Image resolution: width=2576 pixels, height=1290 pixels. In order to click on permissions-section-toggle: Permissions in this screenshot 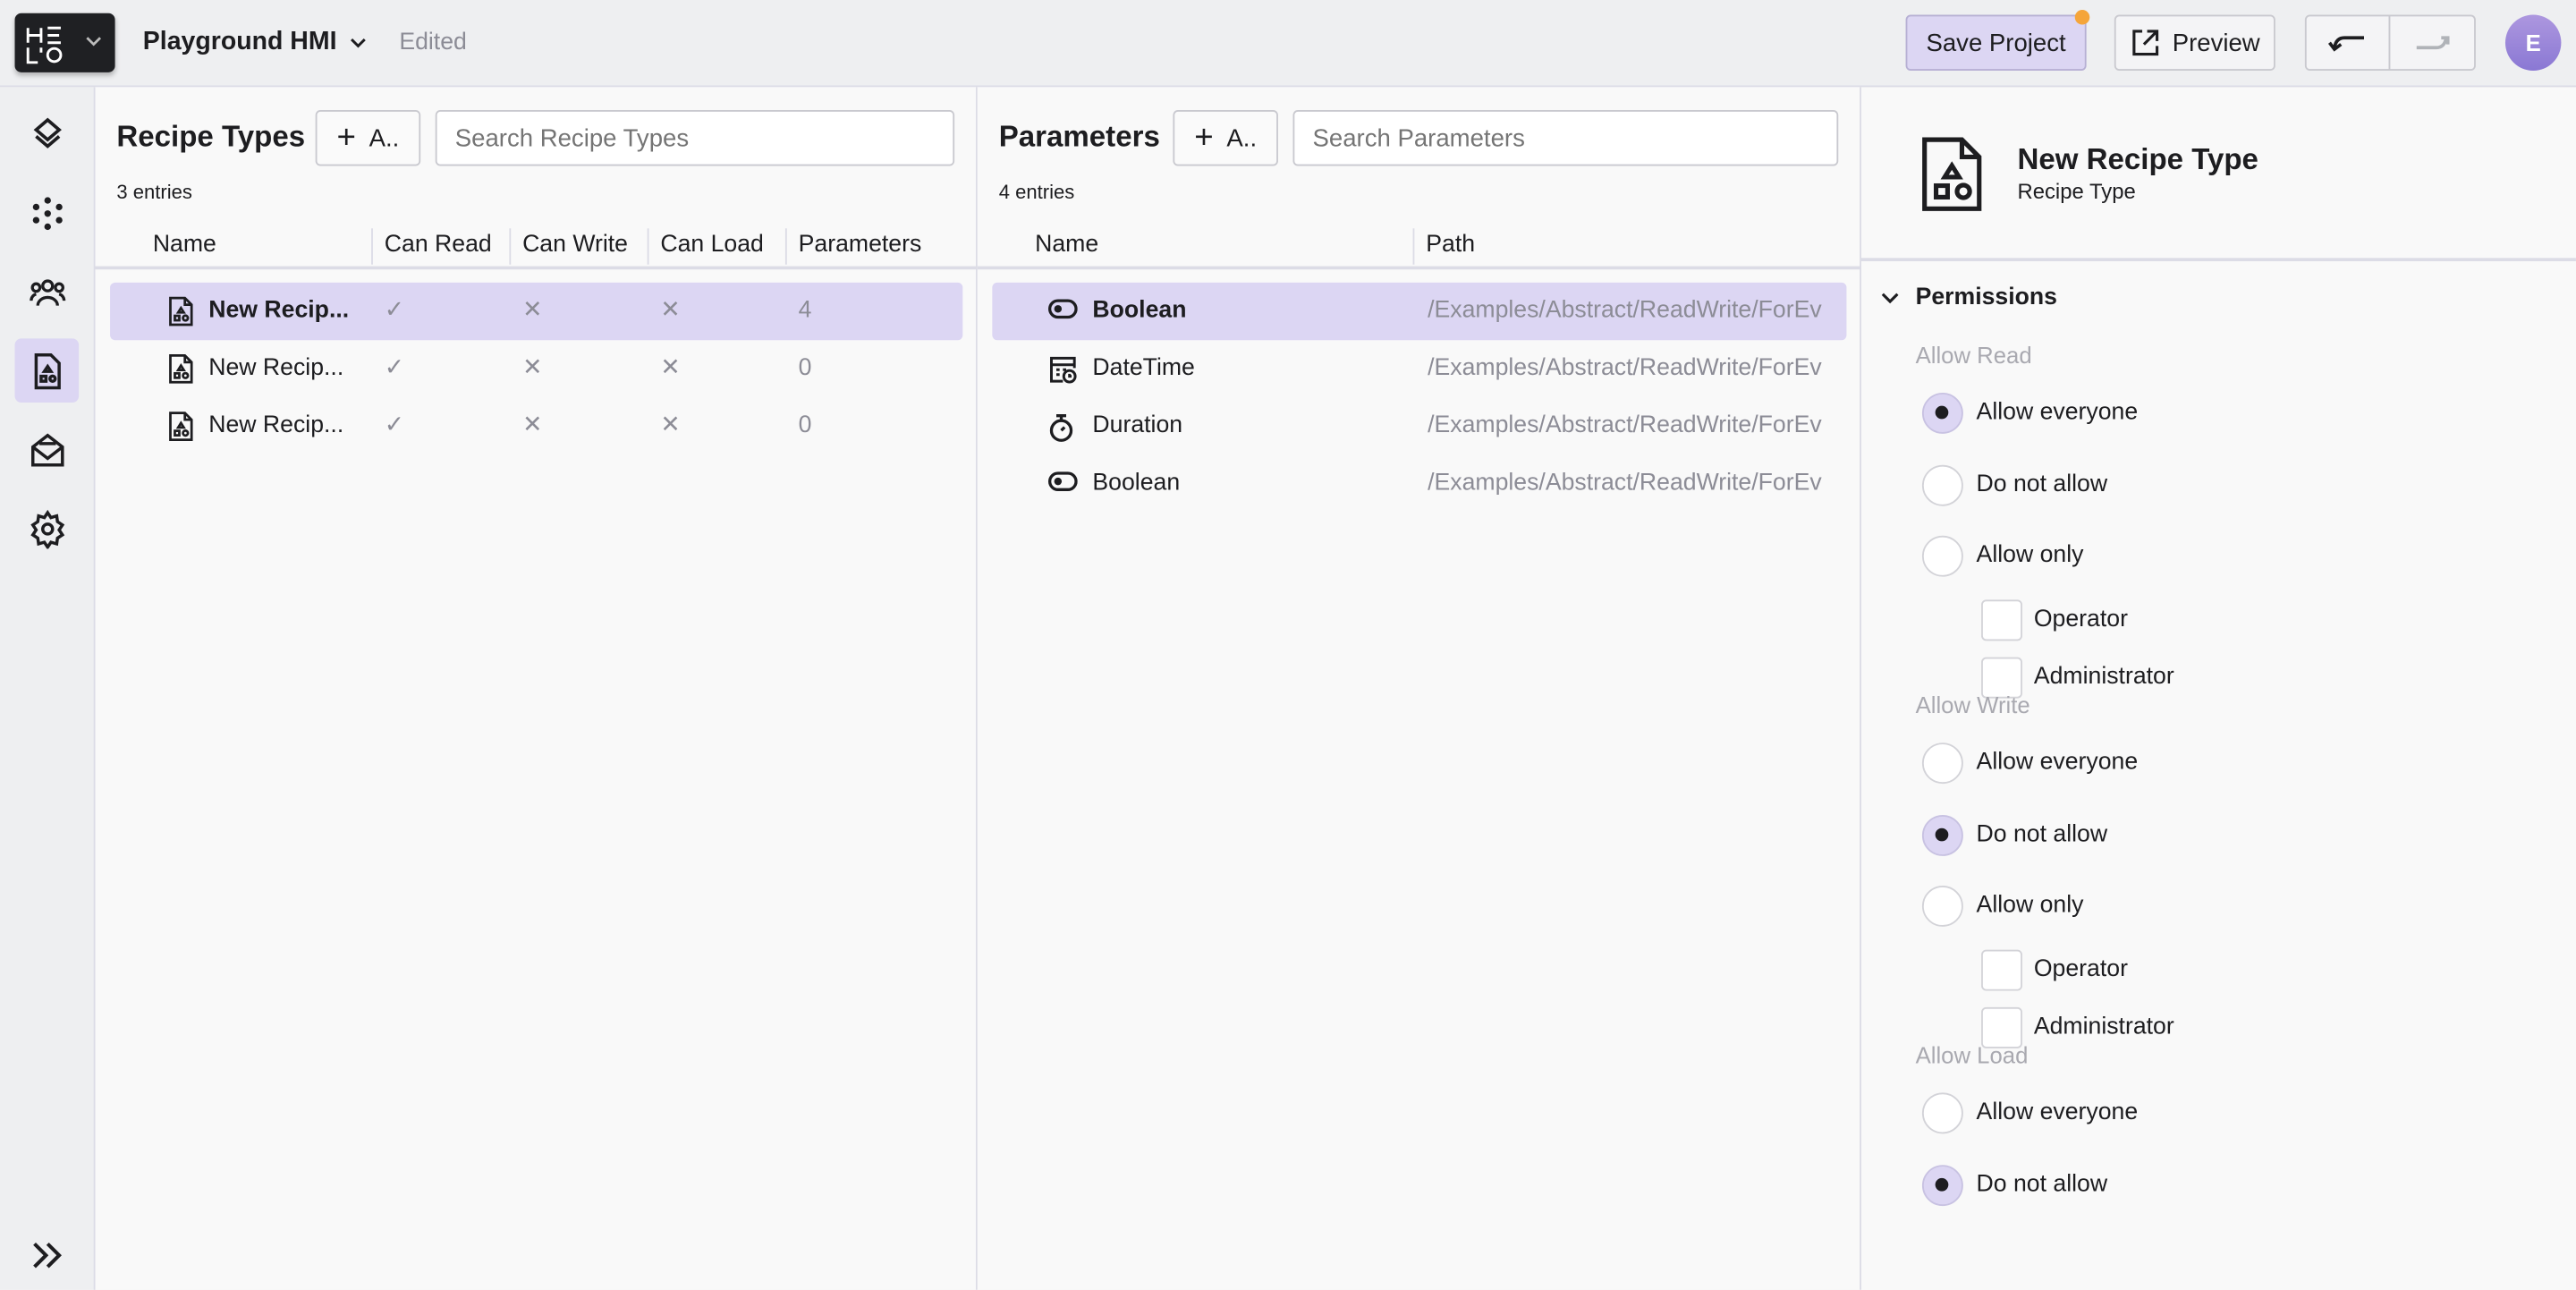, I will do `click(1986, 297)`.